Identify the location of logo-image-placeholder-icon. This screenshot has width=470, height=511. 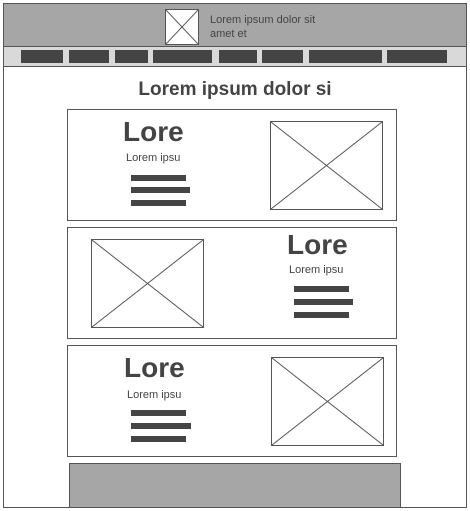
(182, 27).